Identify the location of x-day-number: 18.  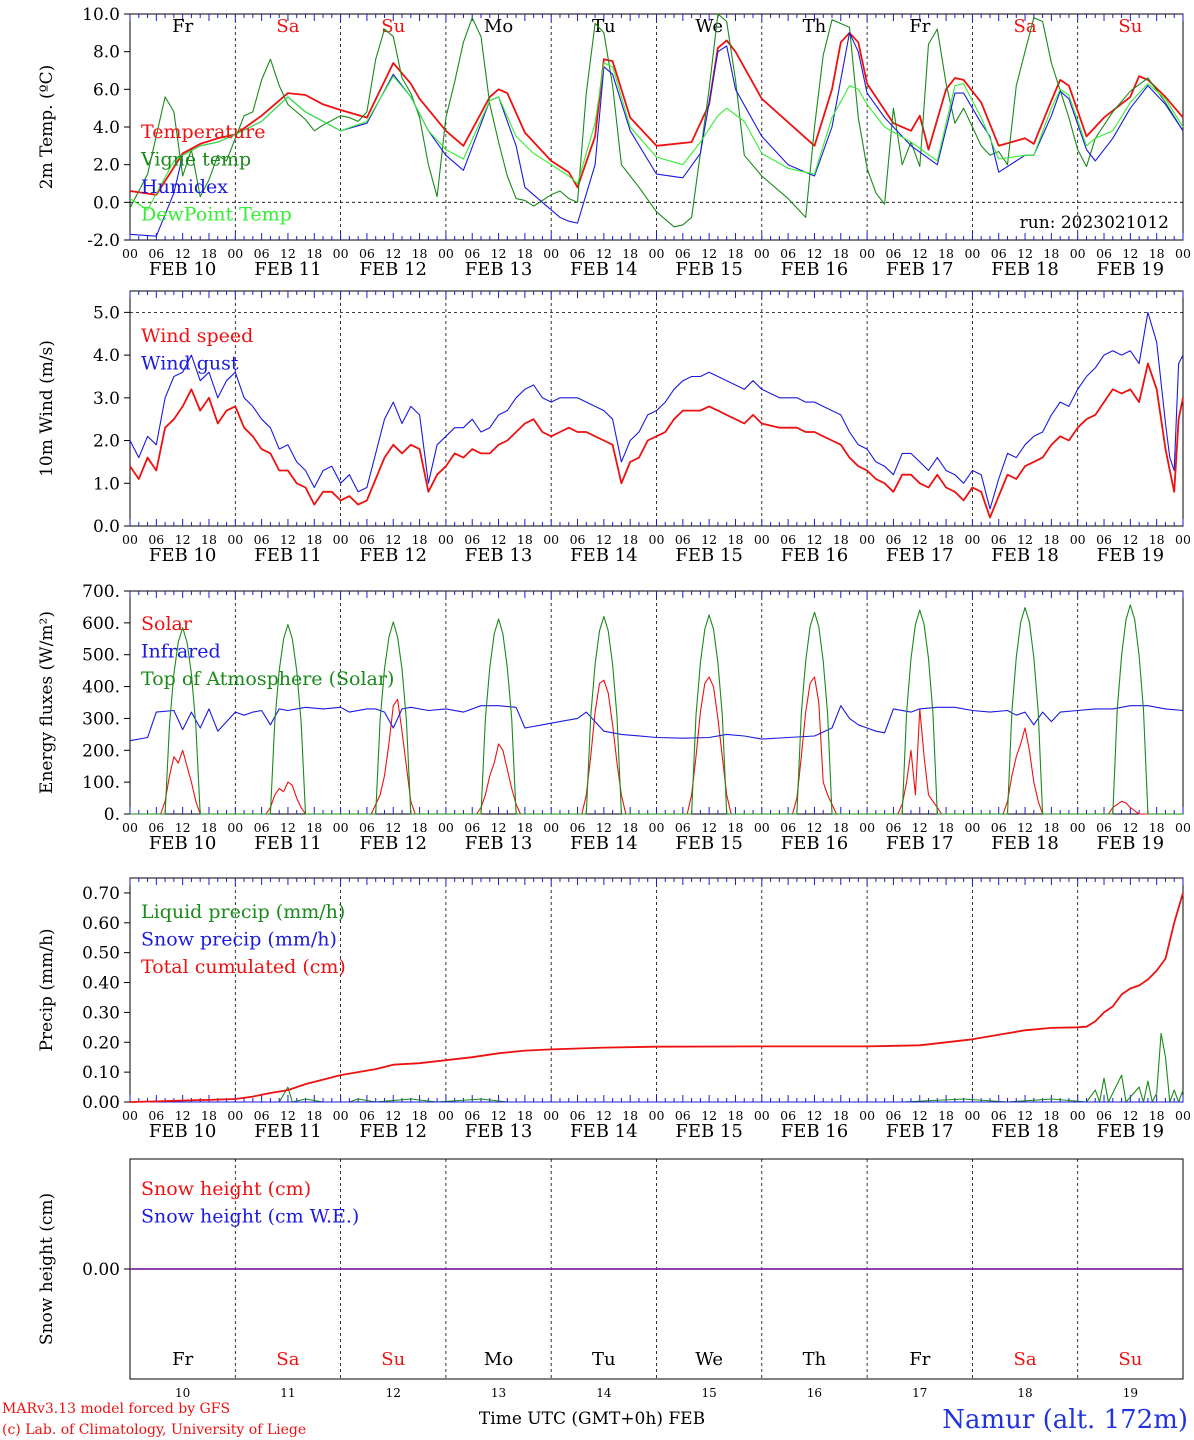
(1024, 1393).